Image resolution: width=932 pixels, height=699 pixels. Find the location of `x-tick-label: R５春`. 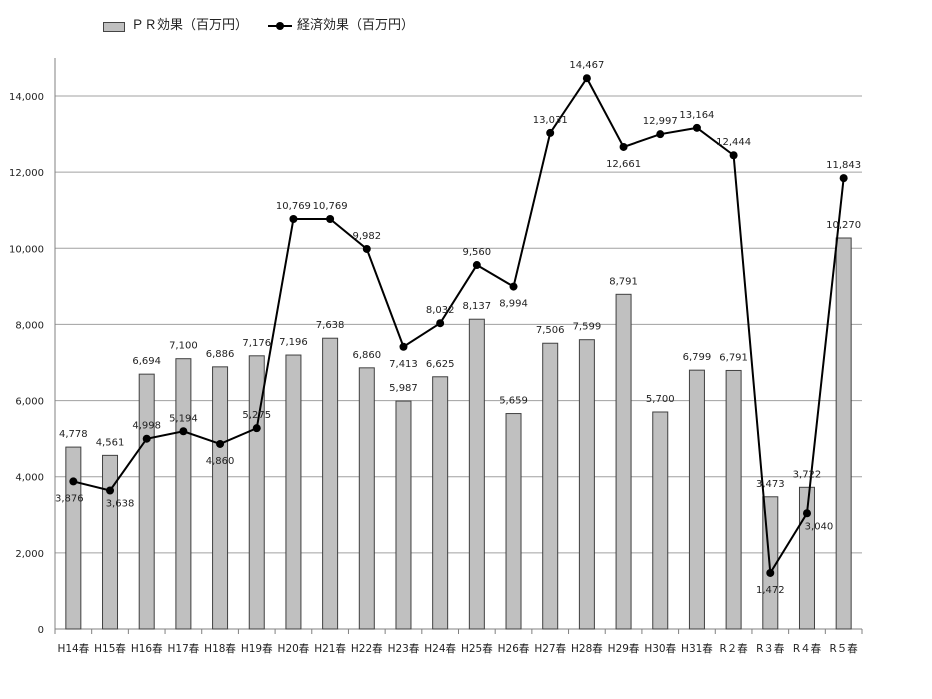

x-tick-label: R５春 is located at coordinates (844, 649).